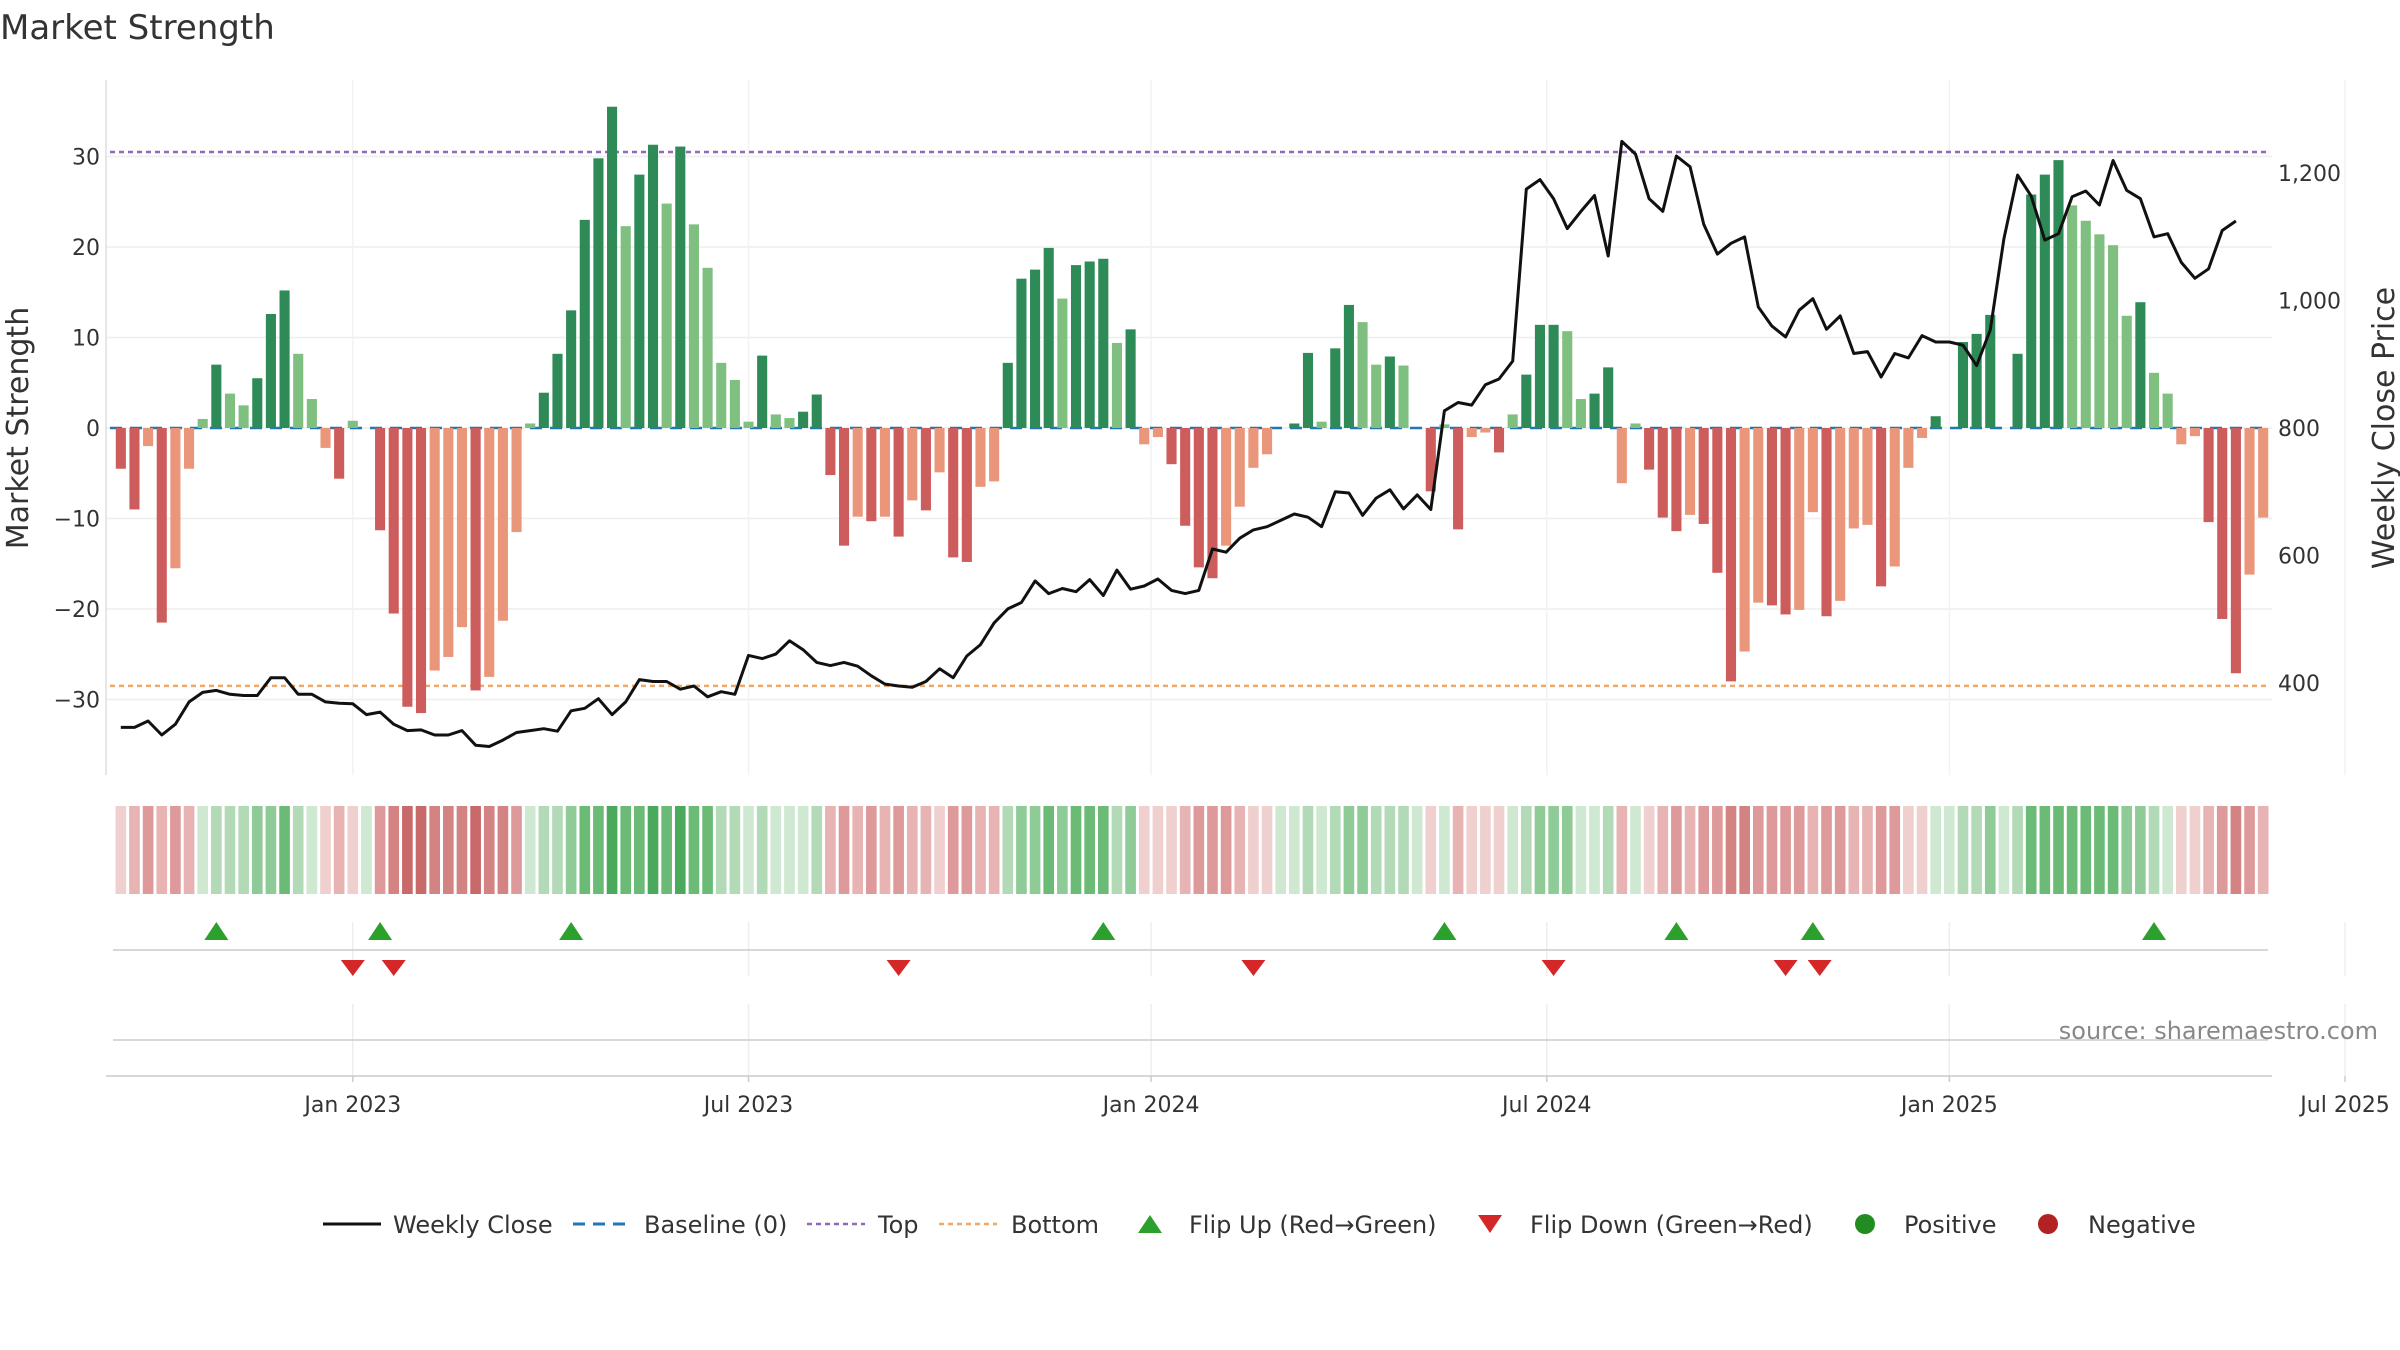 The width and height of the screenshot is (2400, 1350). What do you see at coordinates (351, 1105) in the screenshot?
I see `x-tick-label: Jan 2023` at bounding box center [351, 1105].